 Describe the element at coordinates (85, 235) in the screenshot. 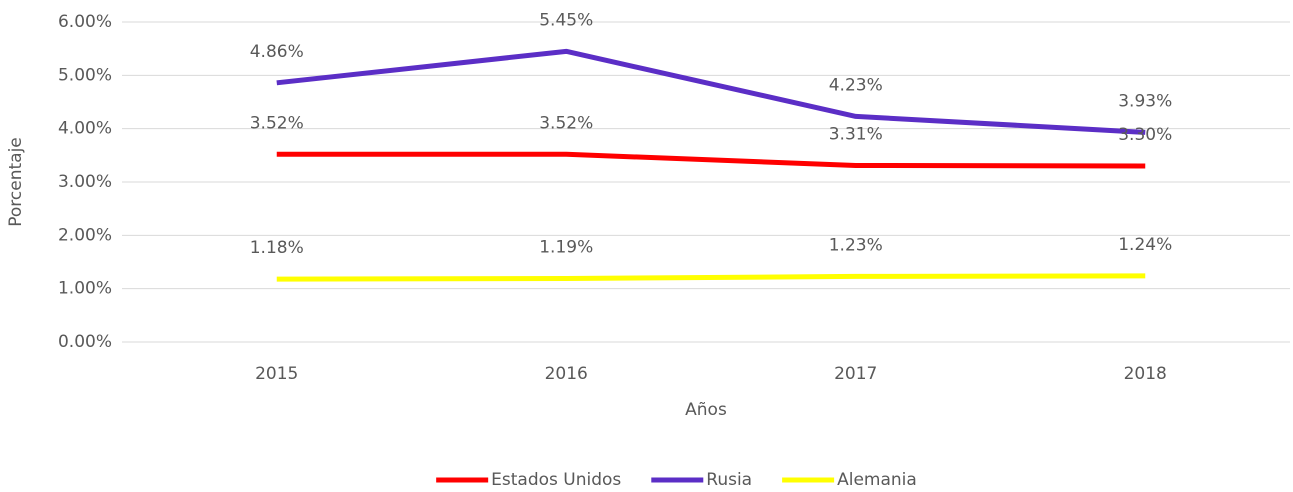

I see `y-tick-label: 2.00%` at that location.